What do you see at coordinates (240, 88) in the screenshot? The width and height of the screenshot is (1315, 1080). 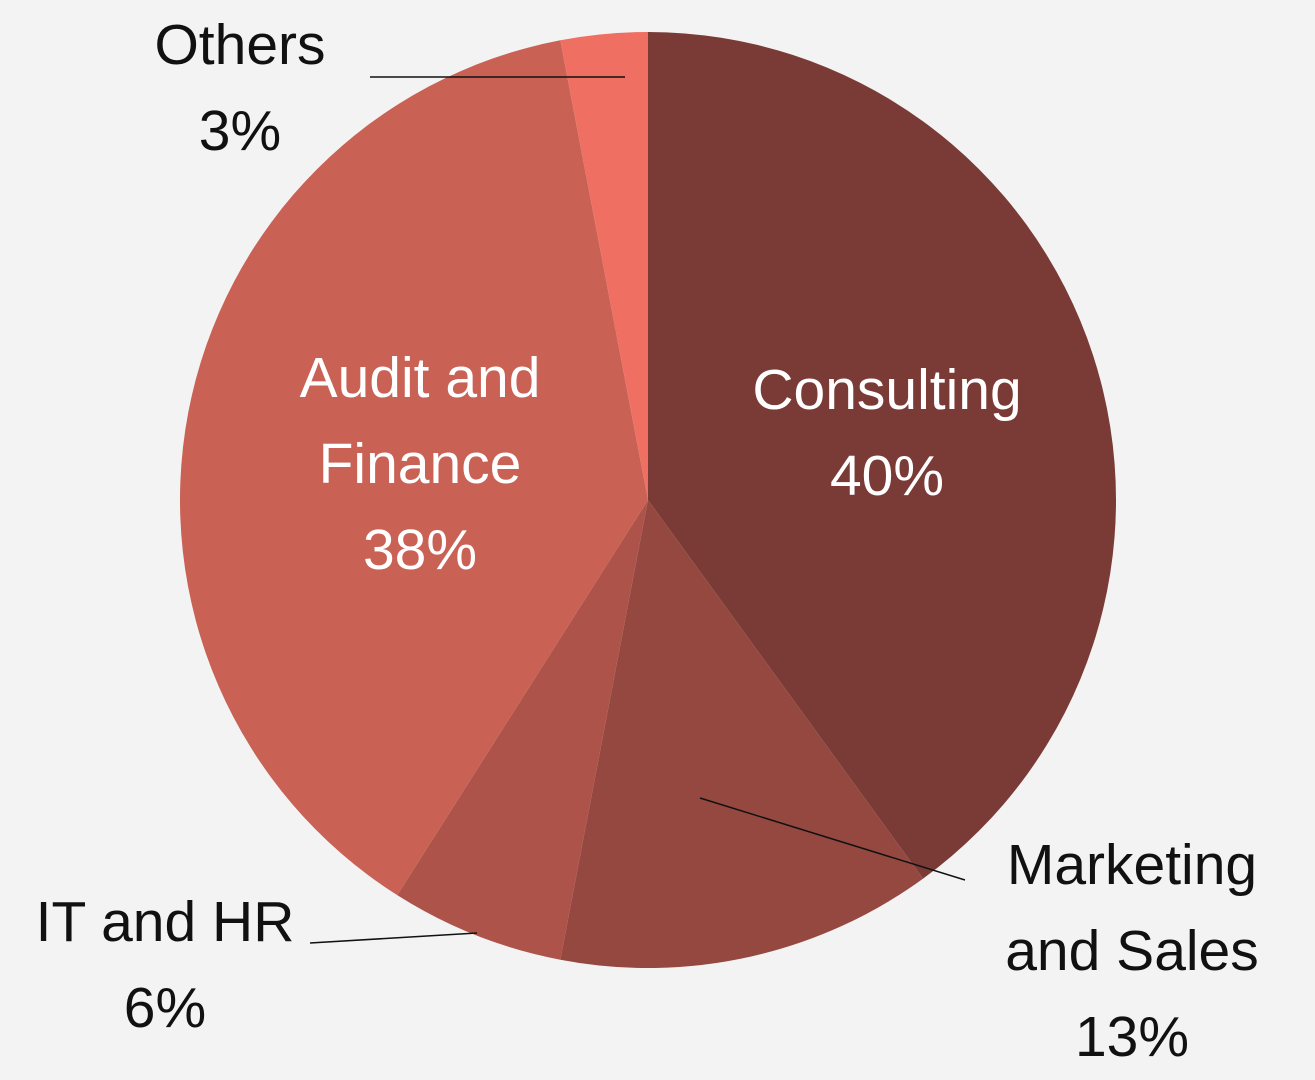 I see `slice-label: Others 3%` at bounding box center [240, 88].